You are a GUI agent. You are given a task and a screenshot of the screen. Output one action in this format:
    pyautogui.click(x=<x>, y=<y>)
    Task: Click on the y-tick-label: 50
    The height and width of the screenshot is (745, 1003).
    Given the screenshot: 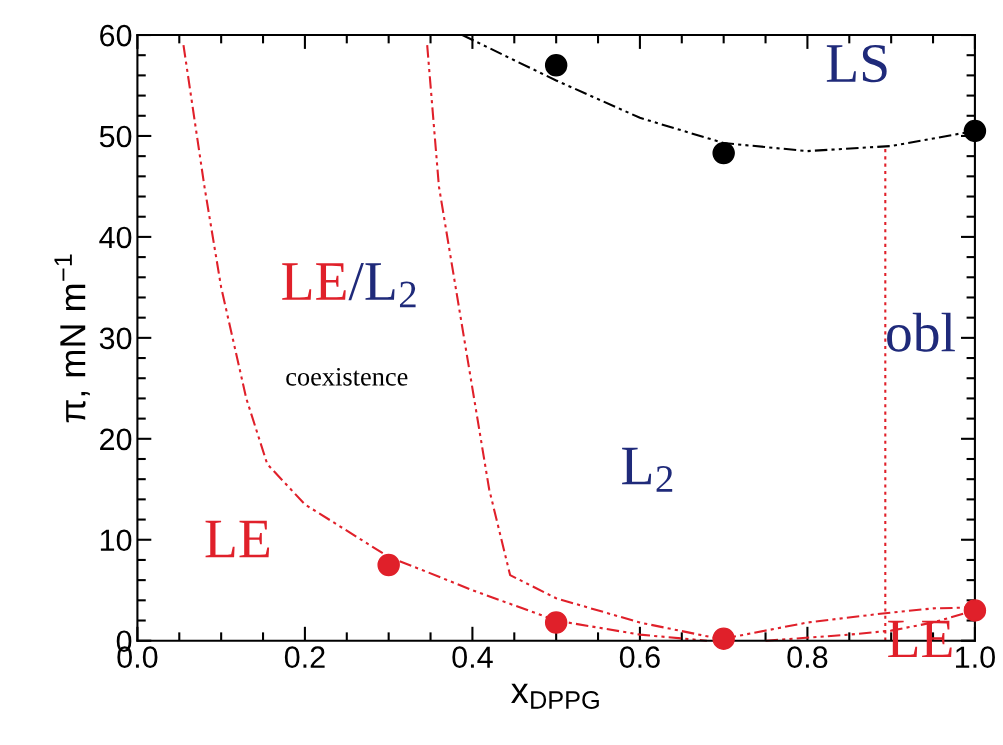 What is the action you would take?
    pyautogui.click(x=115, y=136)
    